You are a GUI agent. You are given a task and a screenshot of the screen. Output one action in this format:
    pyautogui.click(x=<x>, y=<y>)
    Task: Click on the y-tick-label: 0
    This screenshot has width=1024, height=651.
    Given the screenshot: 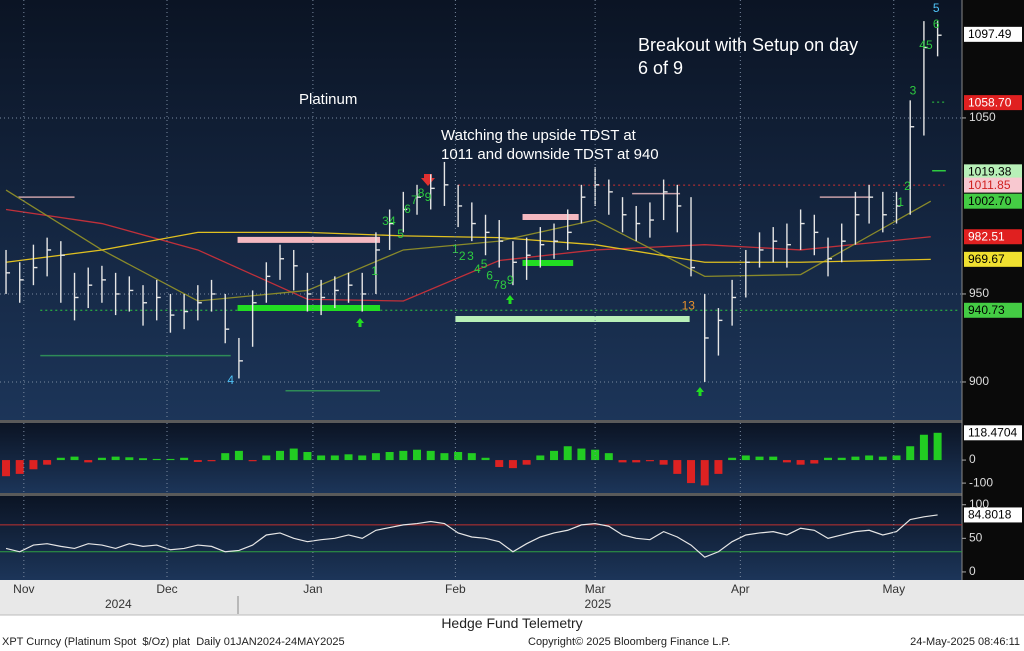 What is the action you would take?
    pyautogui.click(x=972, y=571)
    